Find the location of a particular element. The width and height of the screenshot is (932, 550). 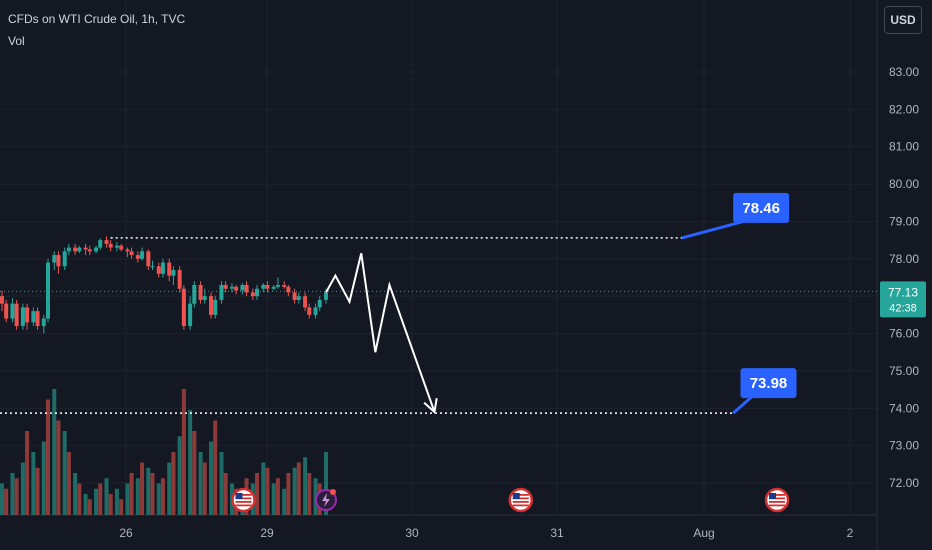

y-tick-label: 81.00 is located at coordinates (904, 147).